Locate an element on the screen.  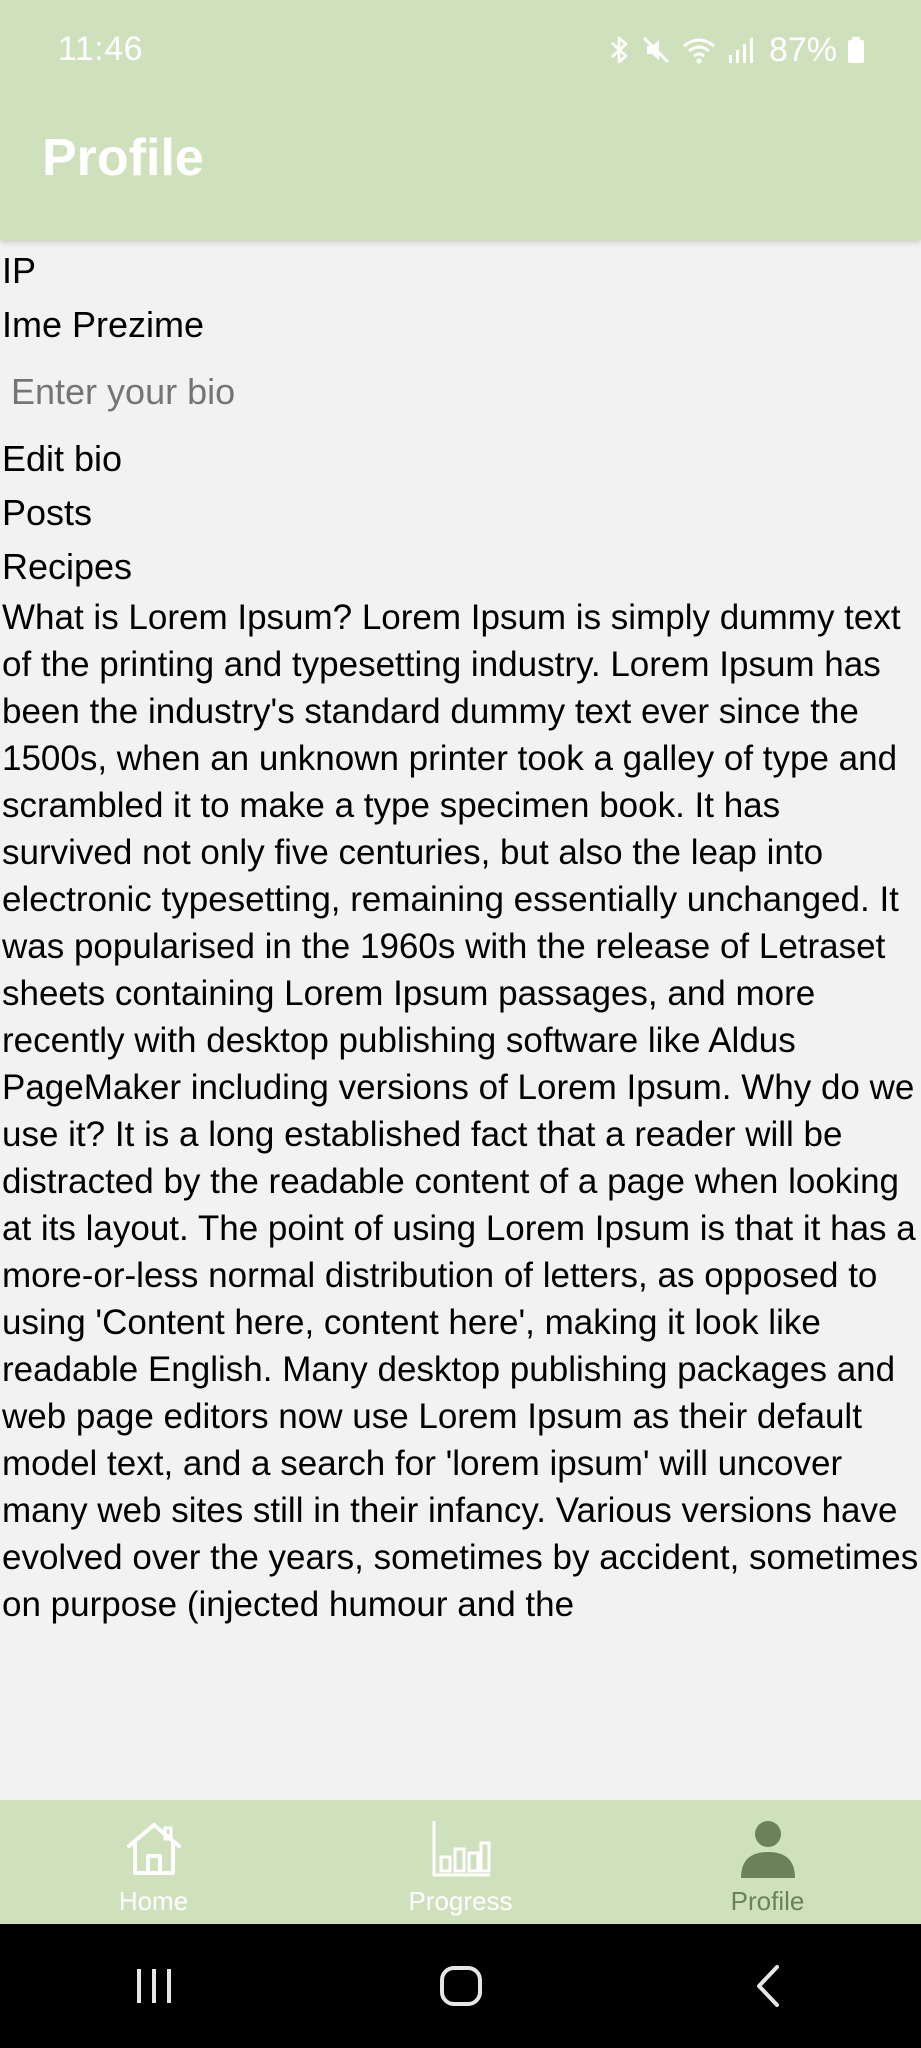
bluetooth-icon is located at coordinates (620, 50).